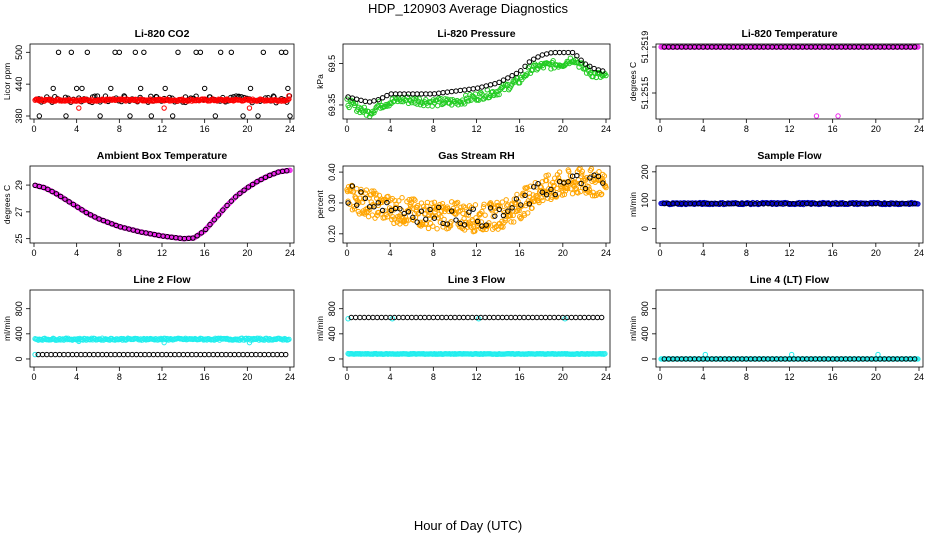 Image resolution: width=936 pixels, height=540 pixels. What do you see at coordinates (563, 253) in the screenshot?
I see `x-tick-label: 20` at bounding box center [563, 253].